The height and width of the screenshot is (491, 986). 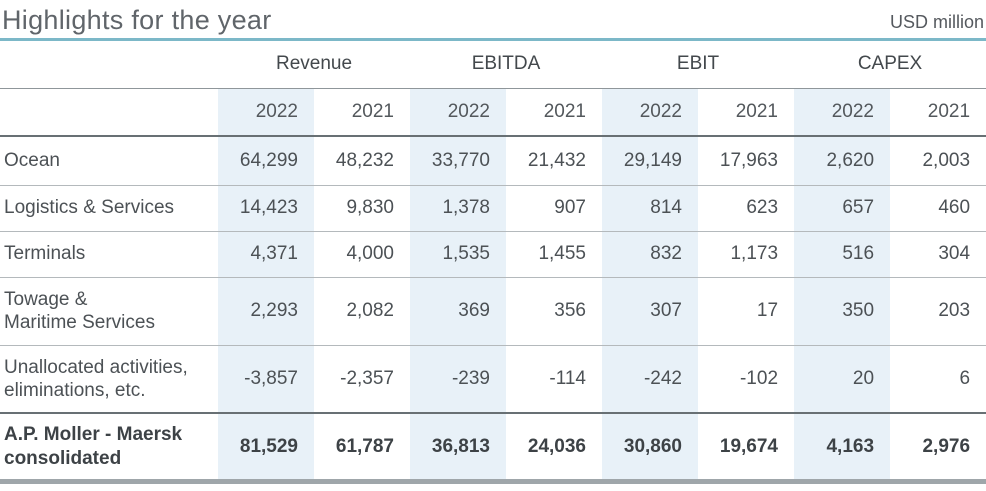 I want to click on cell-value: 304, so click(x=954, y=253).